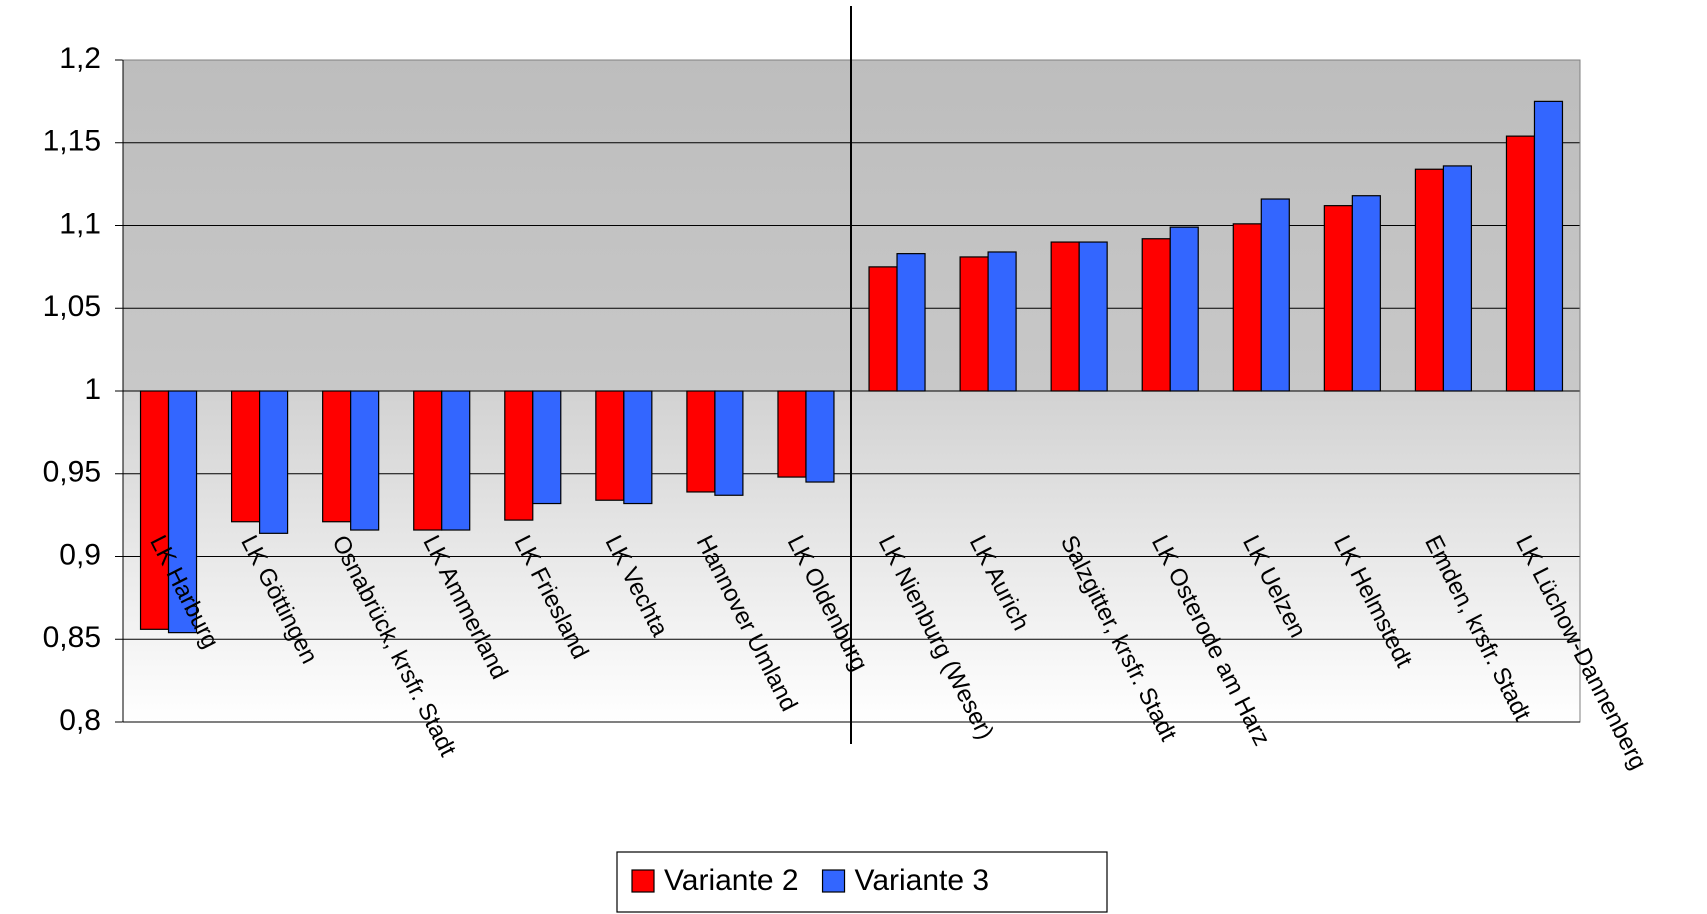 Image resolution: width=1707 pixels, height=914 pixels. What do you see at coordinates (80, 223) in the screenshot?
I see `y-tick-label: 1,1` at bounding box center [80, 223].